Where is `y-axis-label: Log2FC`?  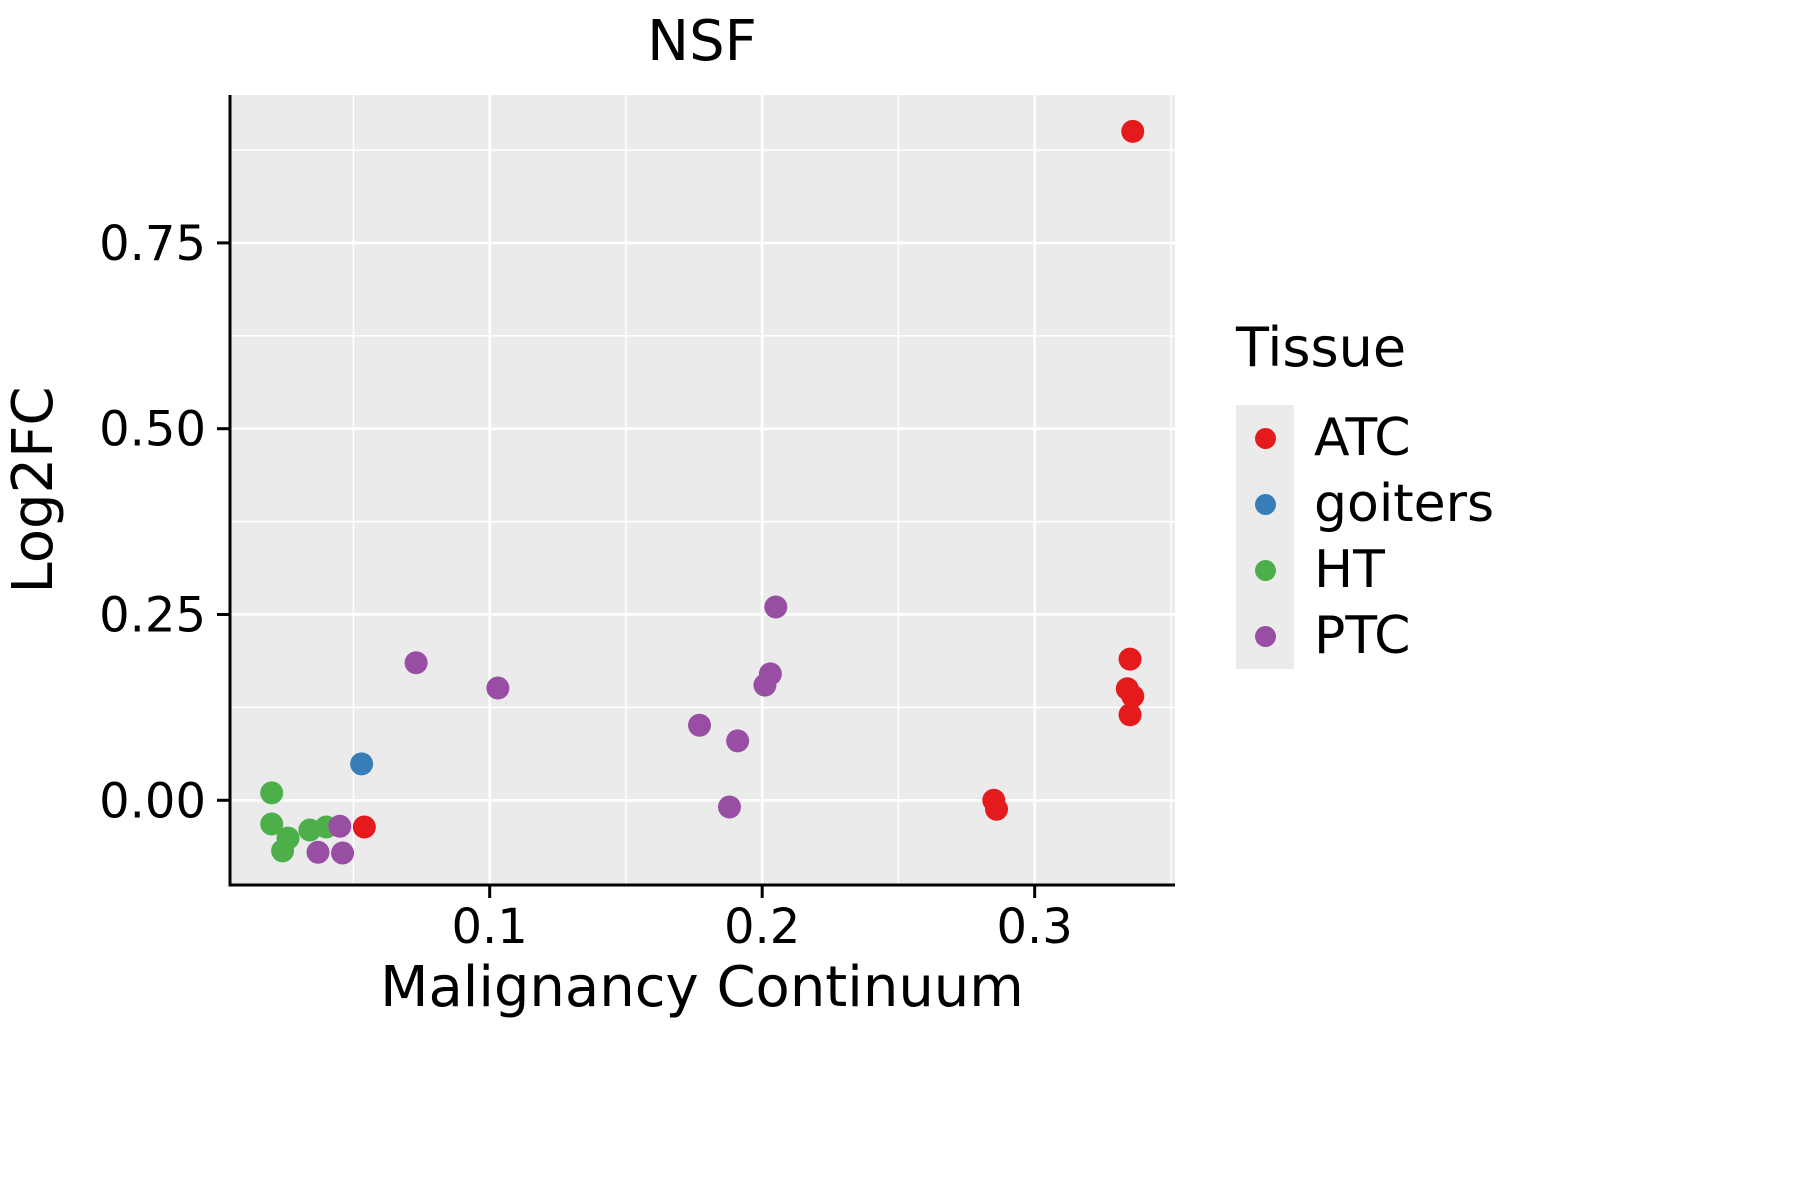 y-axis-label: Log2FC is located at coordinates (33, 490).